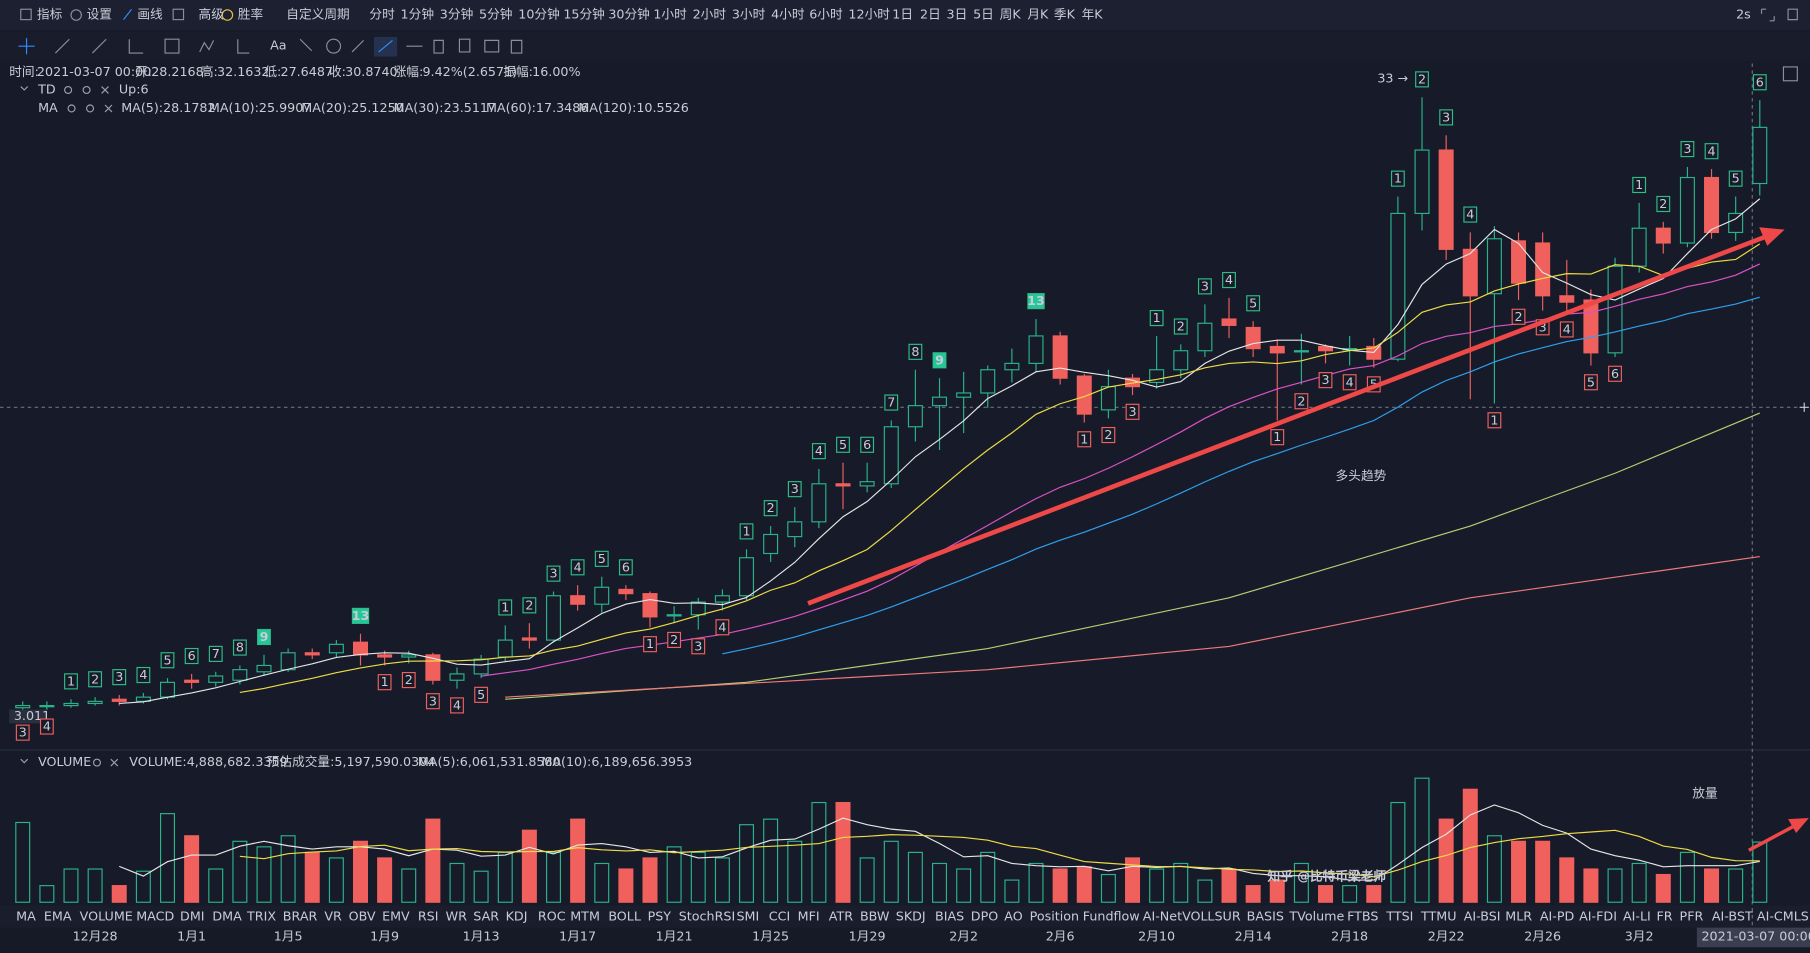  Describe the element at coordinates (192, 916) in the screenshot. I see `indicator-tab: DMI` at that location.